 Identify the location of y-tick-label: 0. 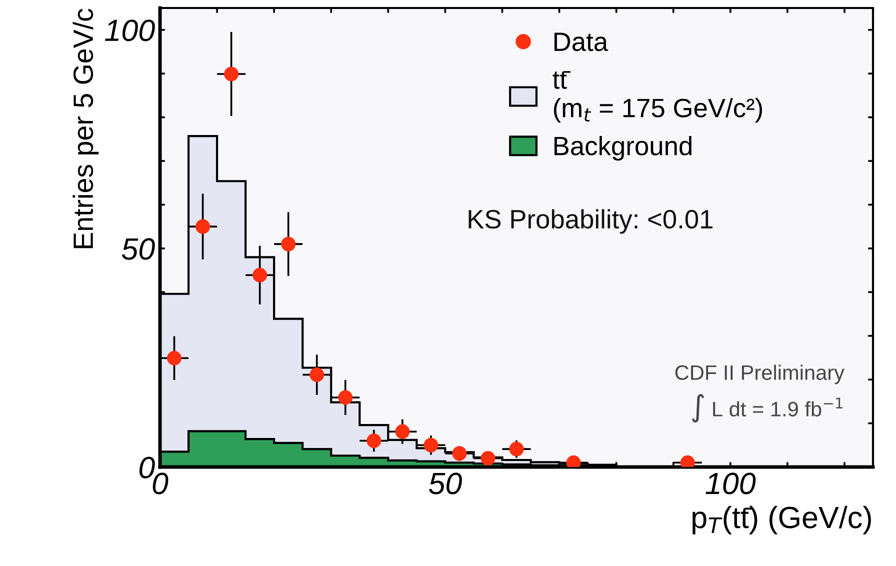
(147, 467).